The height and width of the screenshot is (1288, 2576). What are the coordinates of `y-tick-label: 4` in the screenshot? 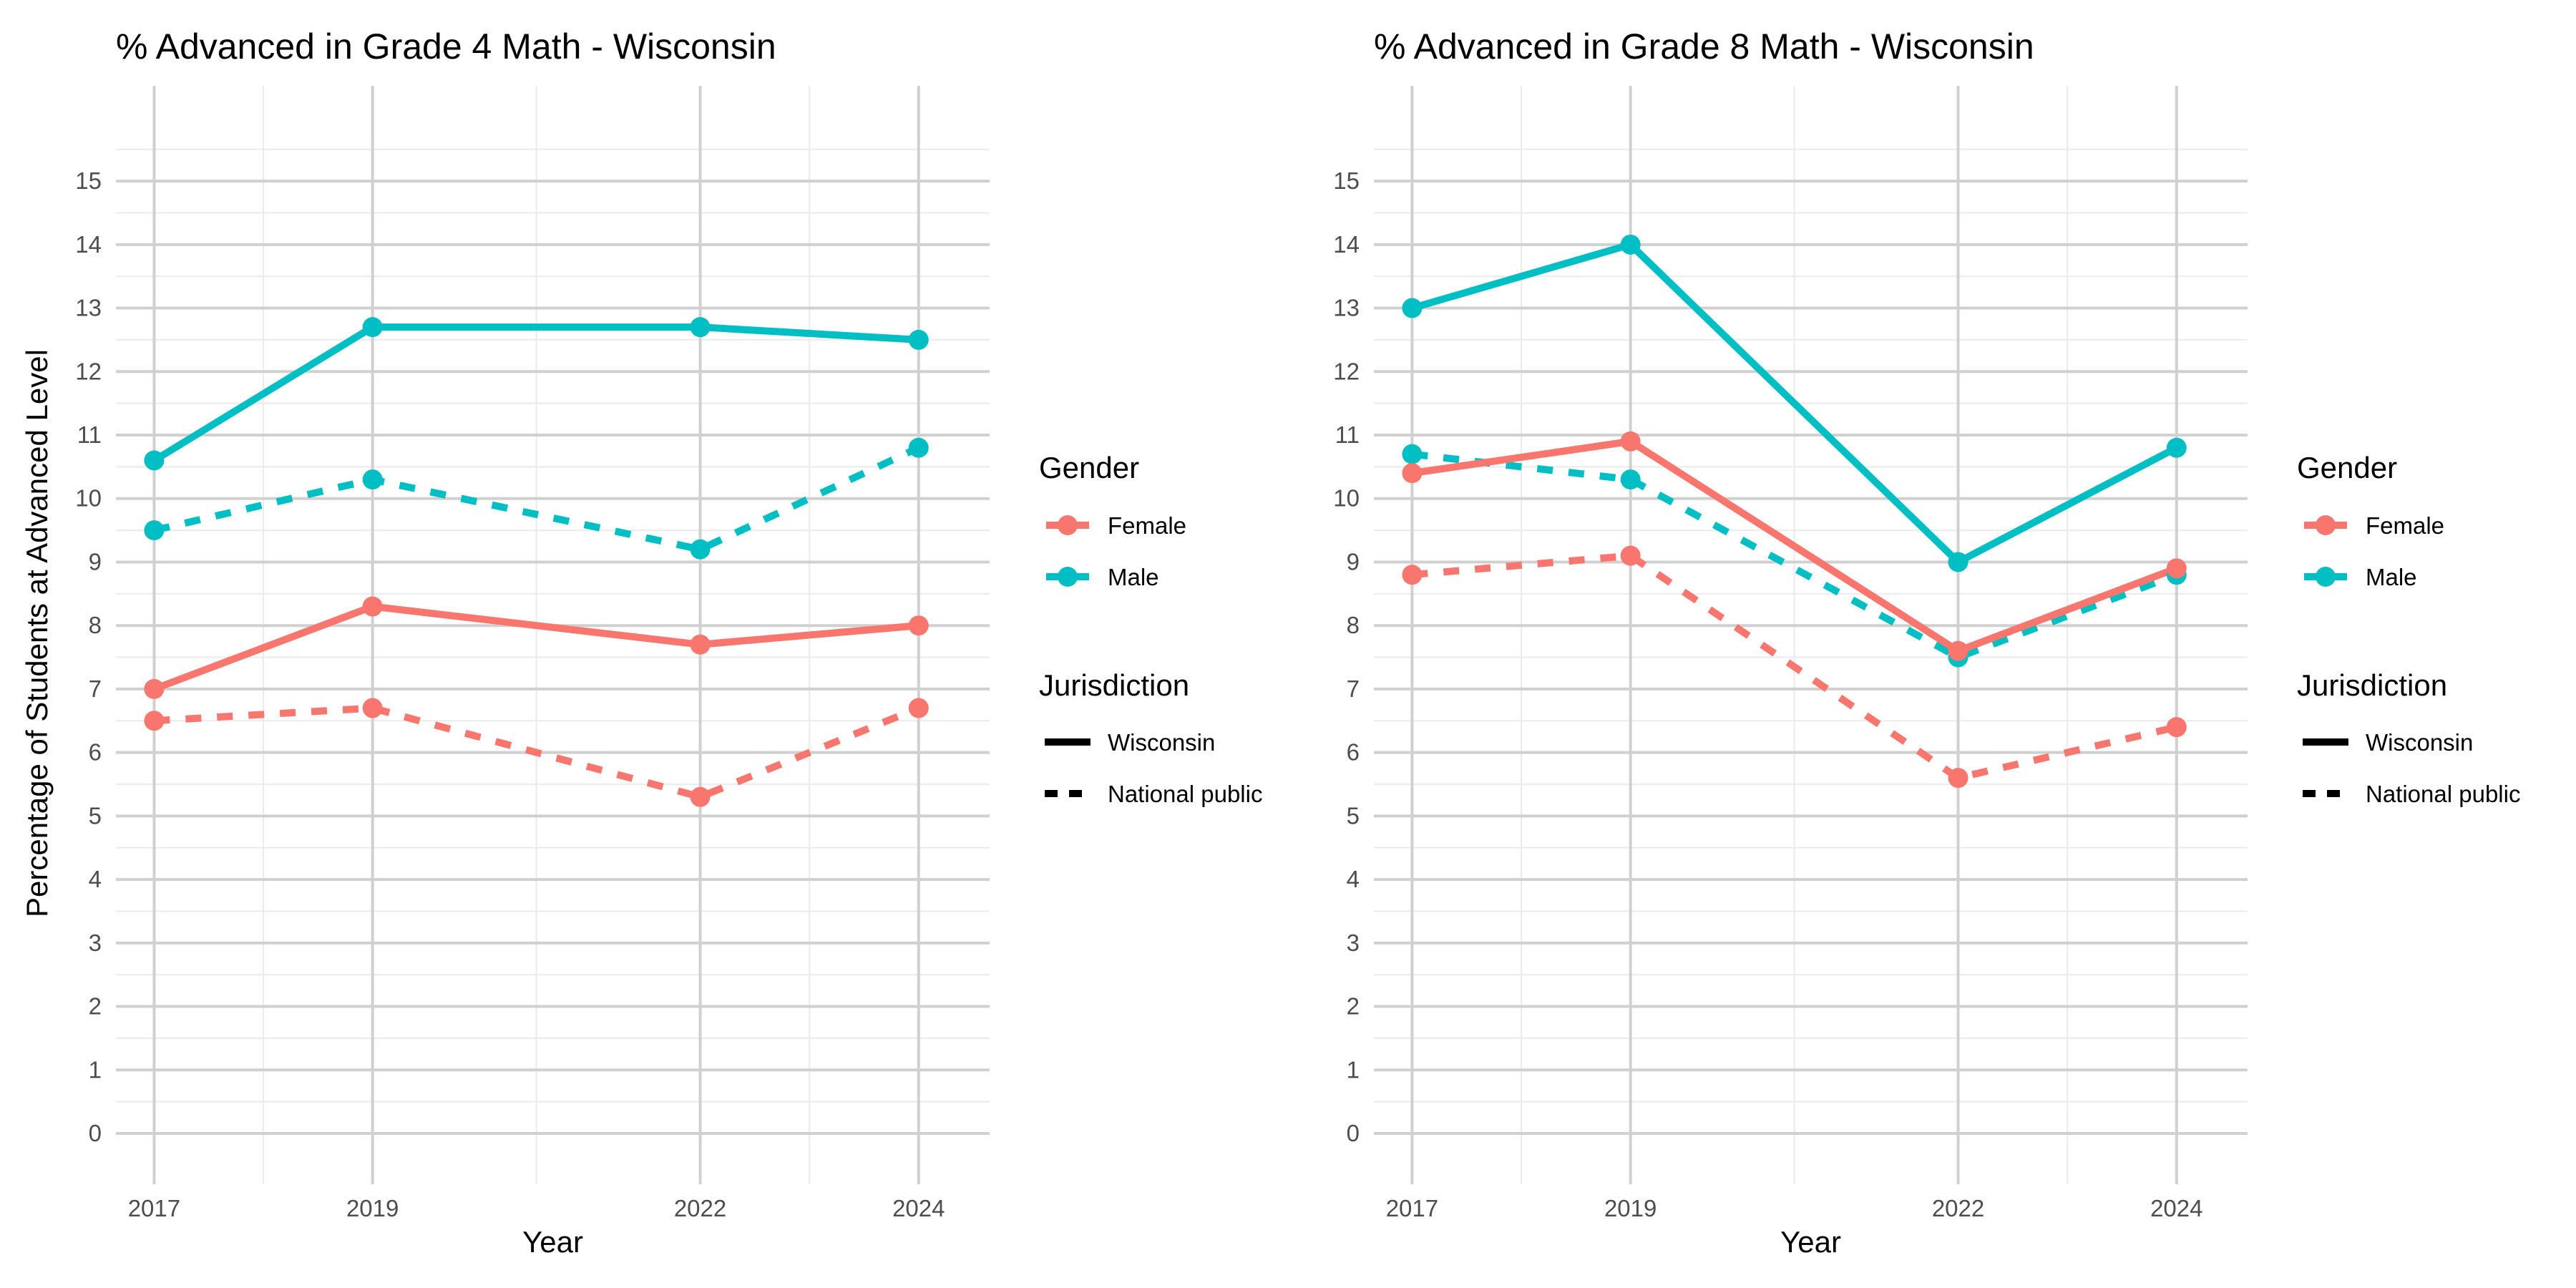 It's located at (1353, 879).